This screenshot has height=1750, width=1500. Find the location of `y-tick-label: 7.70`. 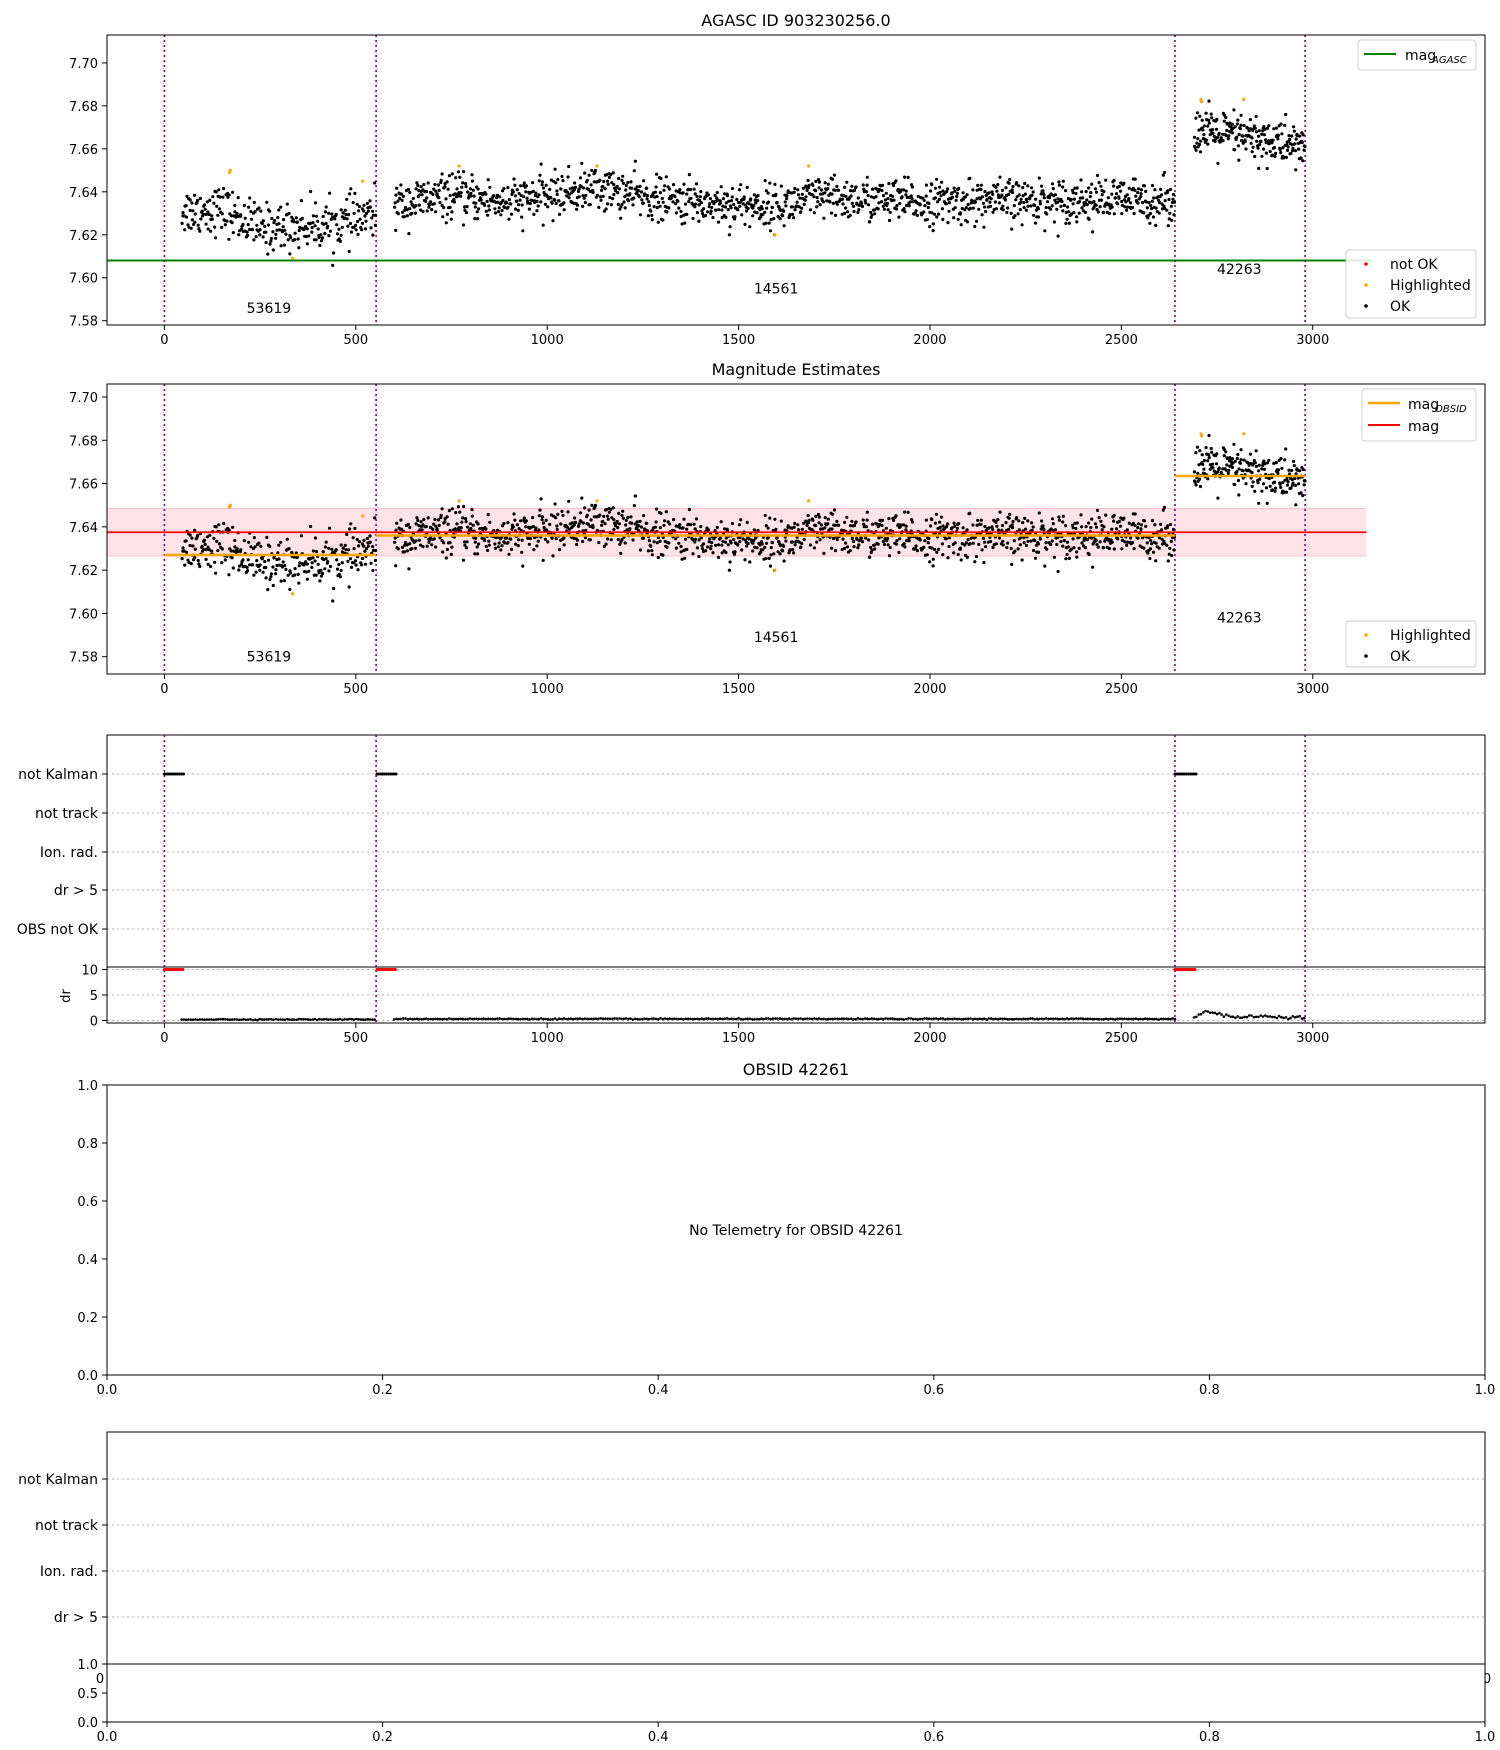

y-tick-label: 7.70 is located at coordinates (83, 64).